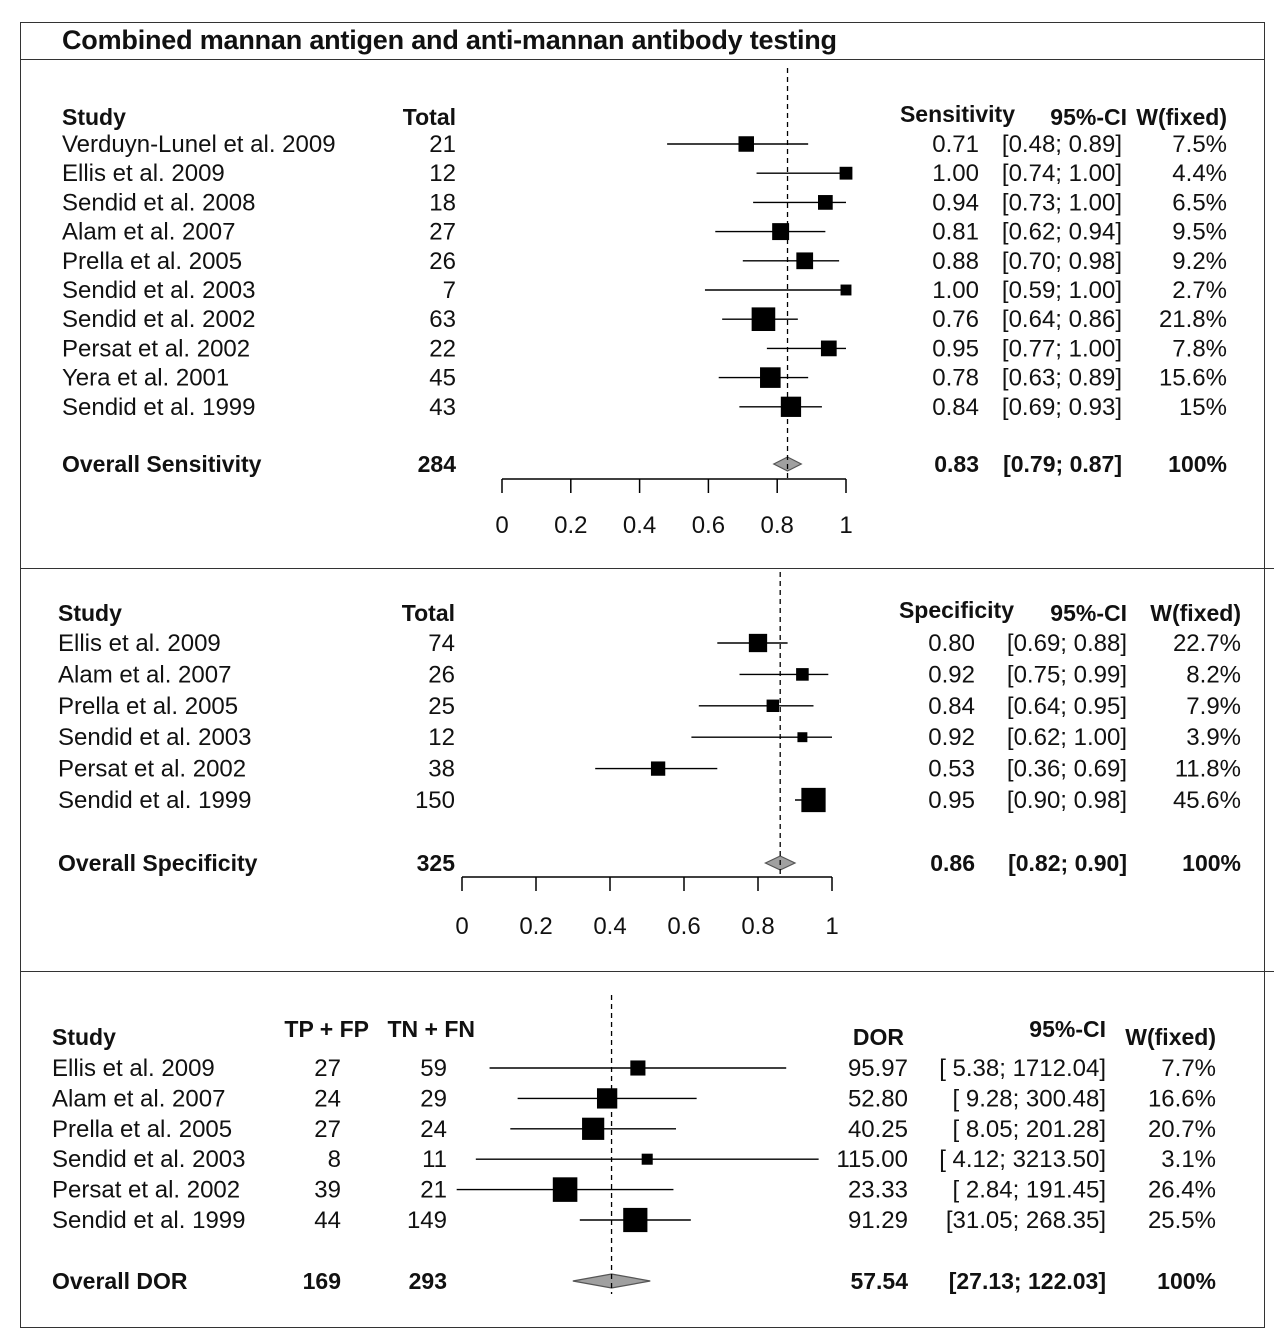 The image size is (1280, 1330). I want to click on overall-ci: [0.79; 0.87], so click(1062, 464).